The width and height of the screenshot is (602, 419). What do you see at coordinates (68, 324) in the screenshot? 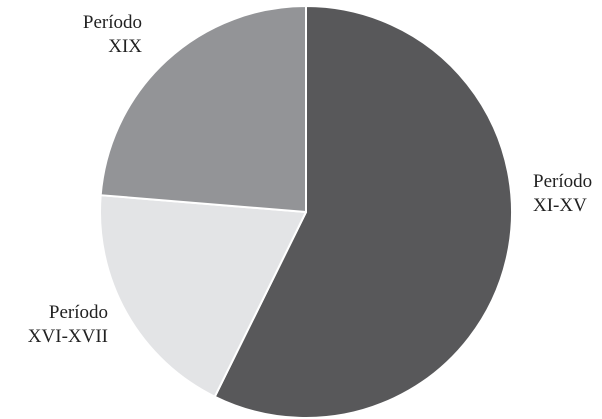
I see `slice-label: Período XVI-XVII` at bounding box center [68, 324].